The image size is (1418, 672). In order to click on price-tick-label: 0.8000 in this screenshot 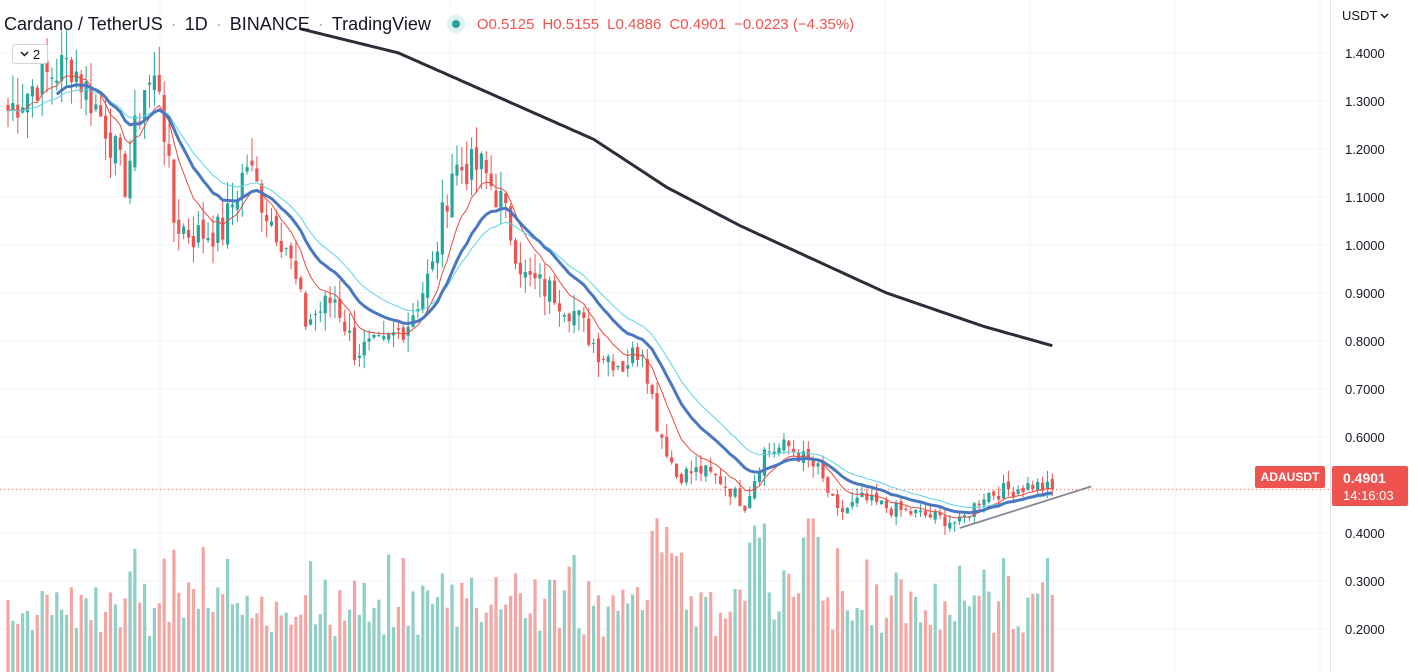, I will do `click(1365, 341)`.